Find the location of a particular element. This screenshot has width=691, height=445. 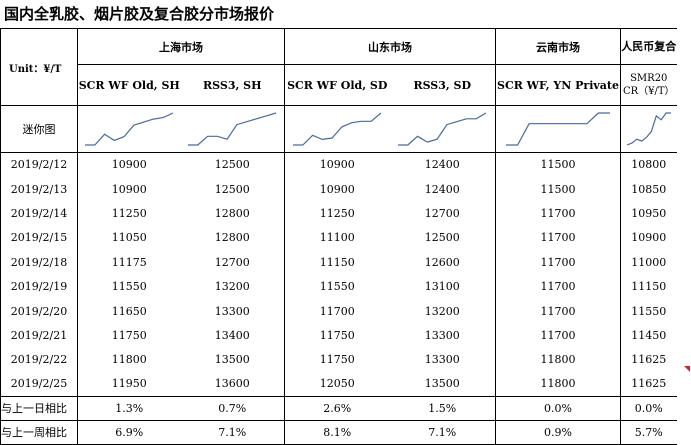

change-cell: 5.7% is located at coordinates (648, 432).